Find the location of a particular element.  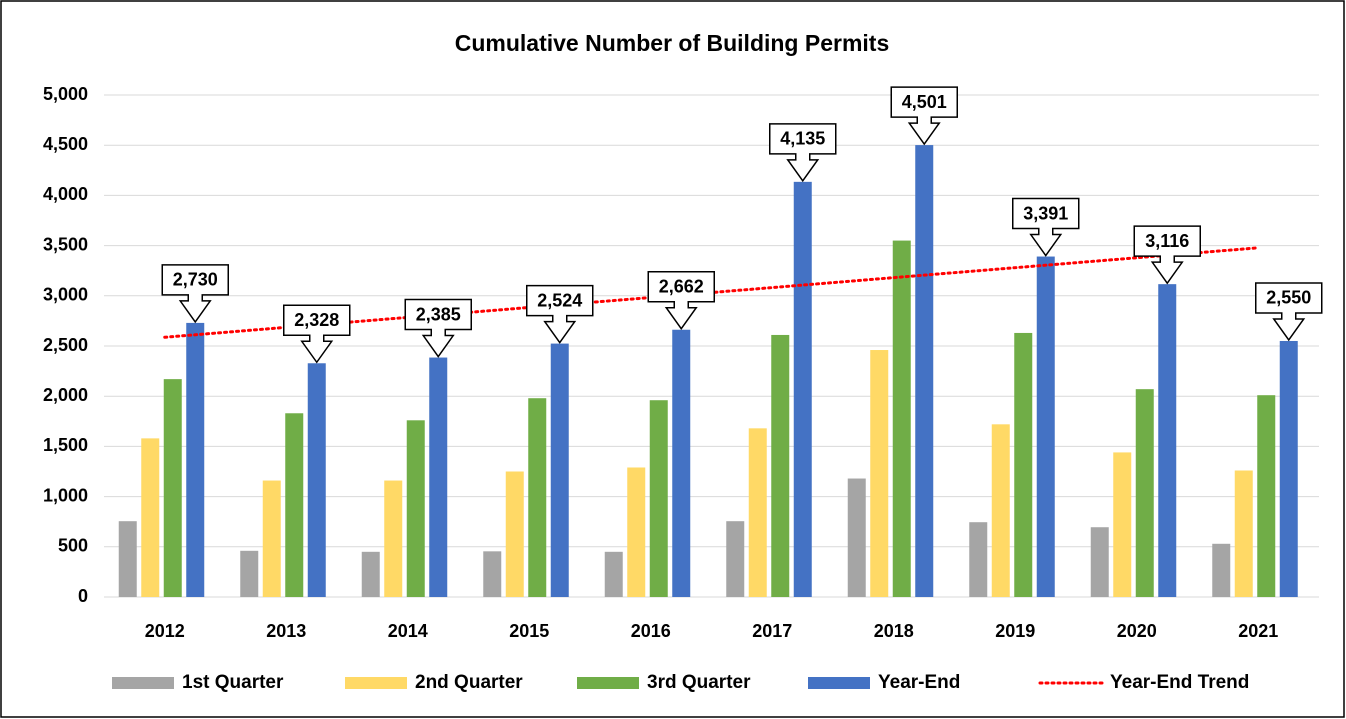

x-tick-label: 2017 is located at coordinates (772, 631).